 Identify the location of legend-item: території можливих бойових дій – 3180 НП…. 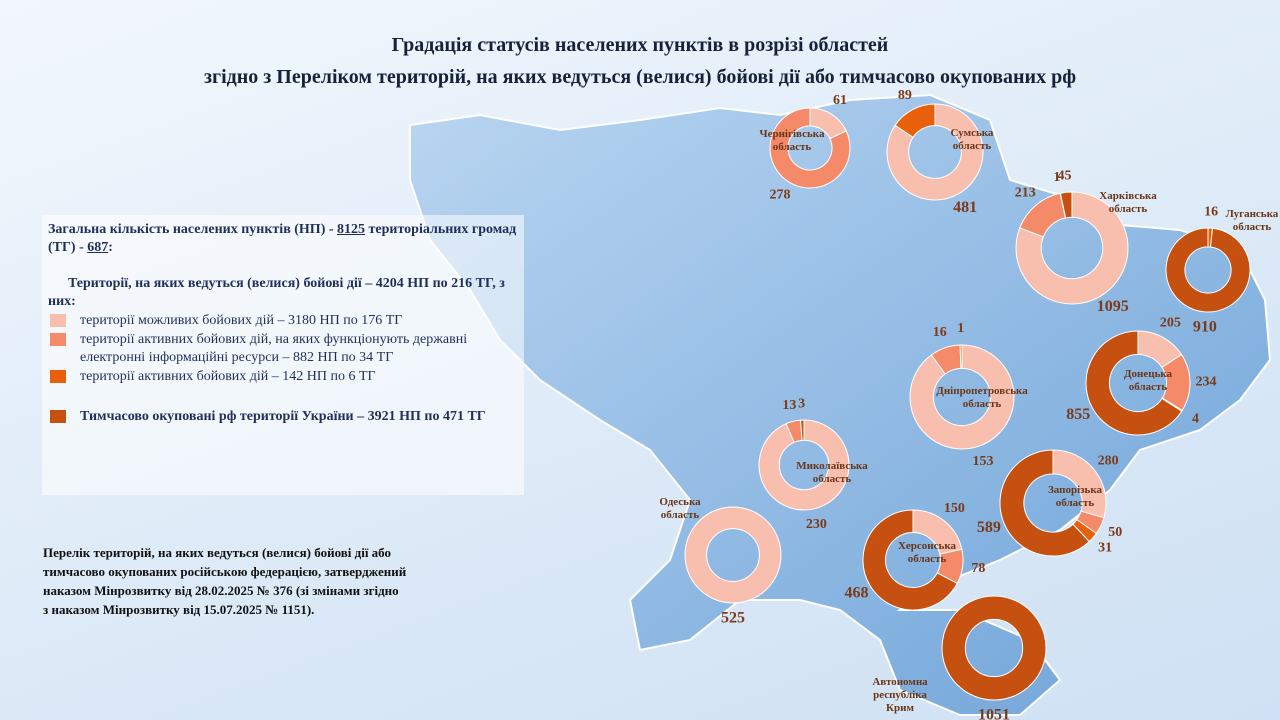
(283, 321).